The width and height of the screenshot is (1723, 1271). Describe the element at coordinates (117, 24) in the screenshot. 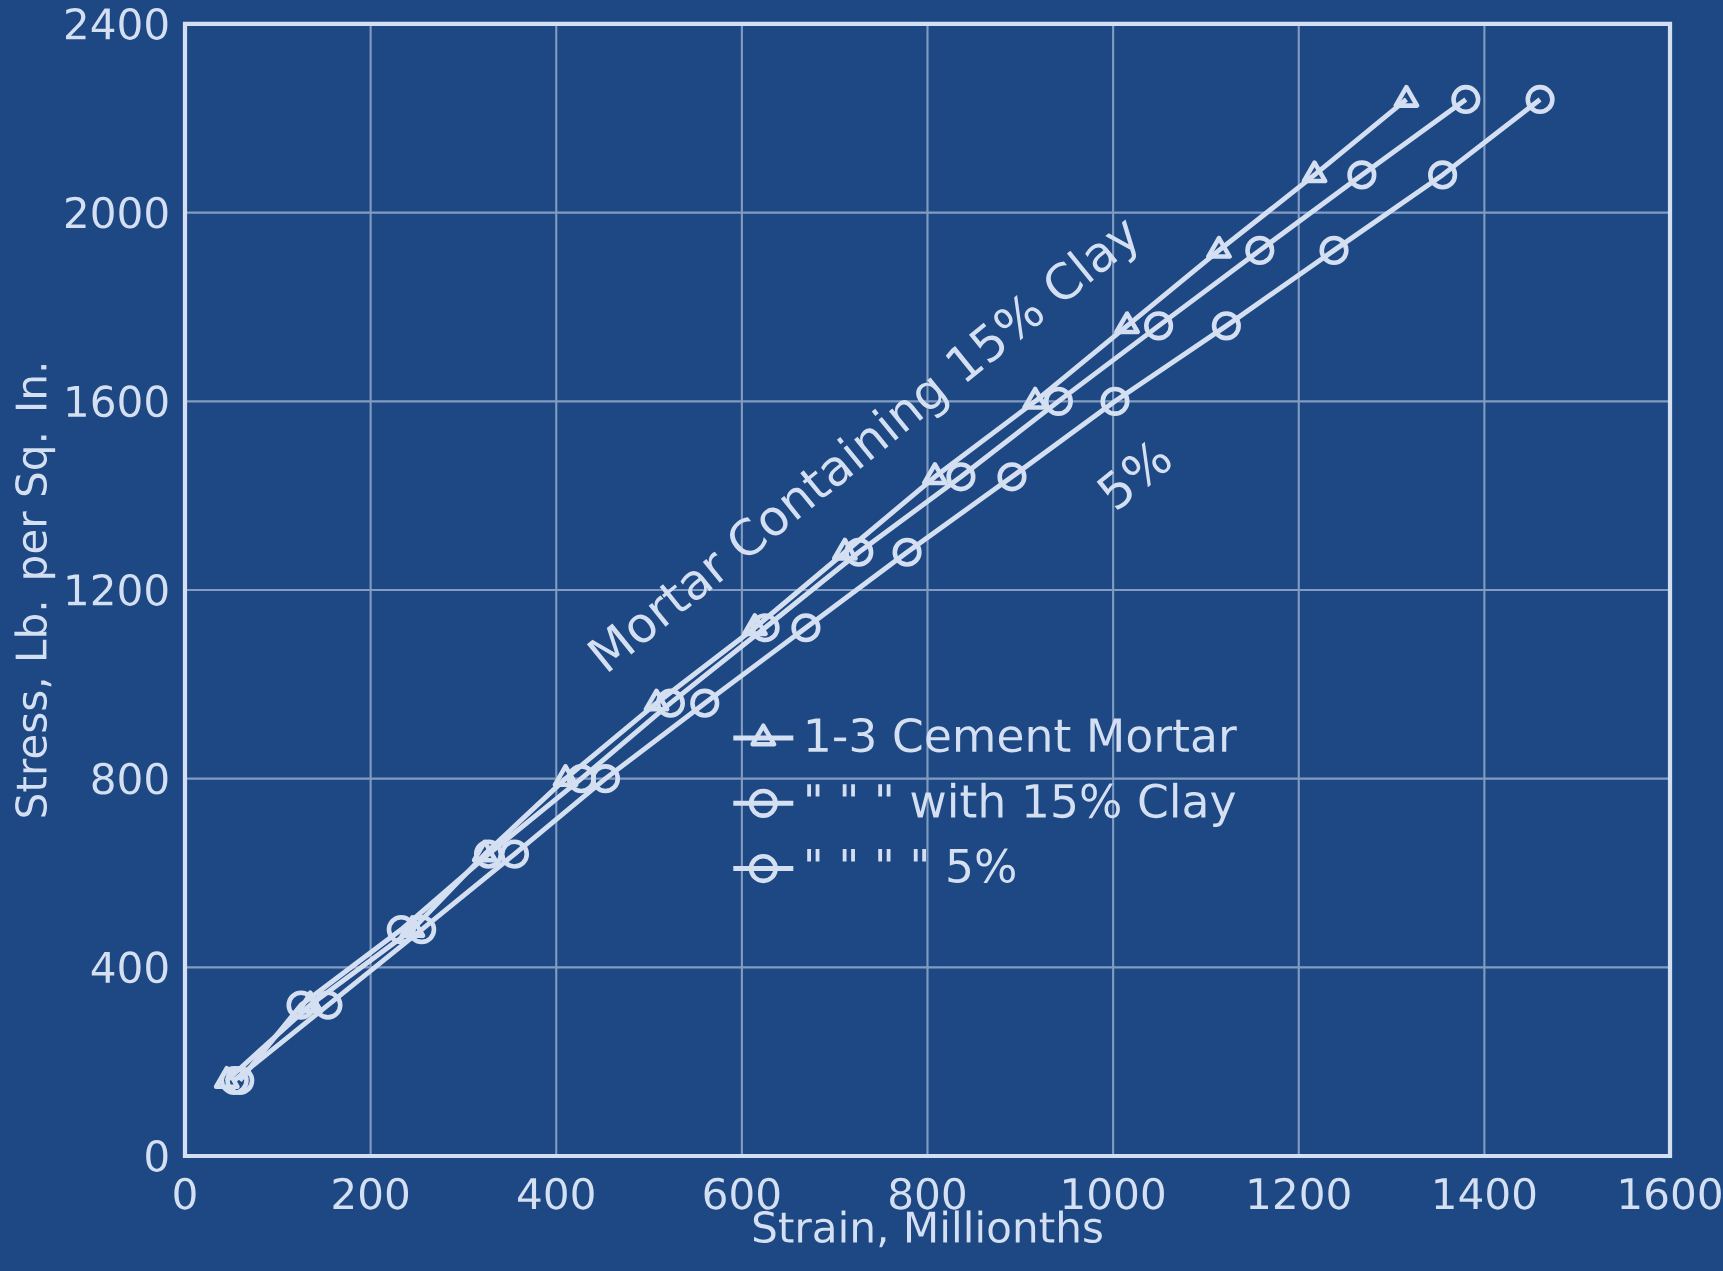

I see `y-tick-label: 2400` at that location.